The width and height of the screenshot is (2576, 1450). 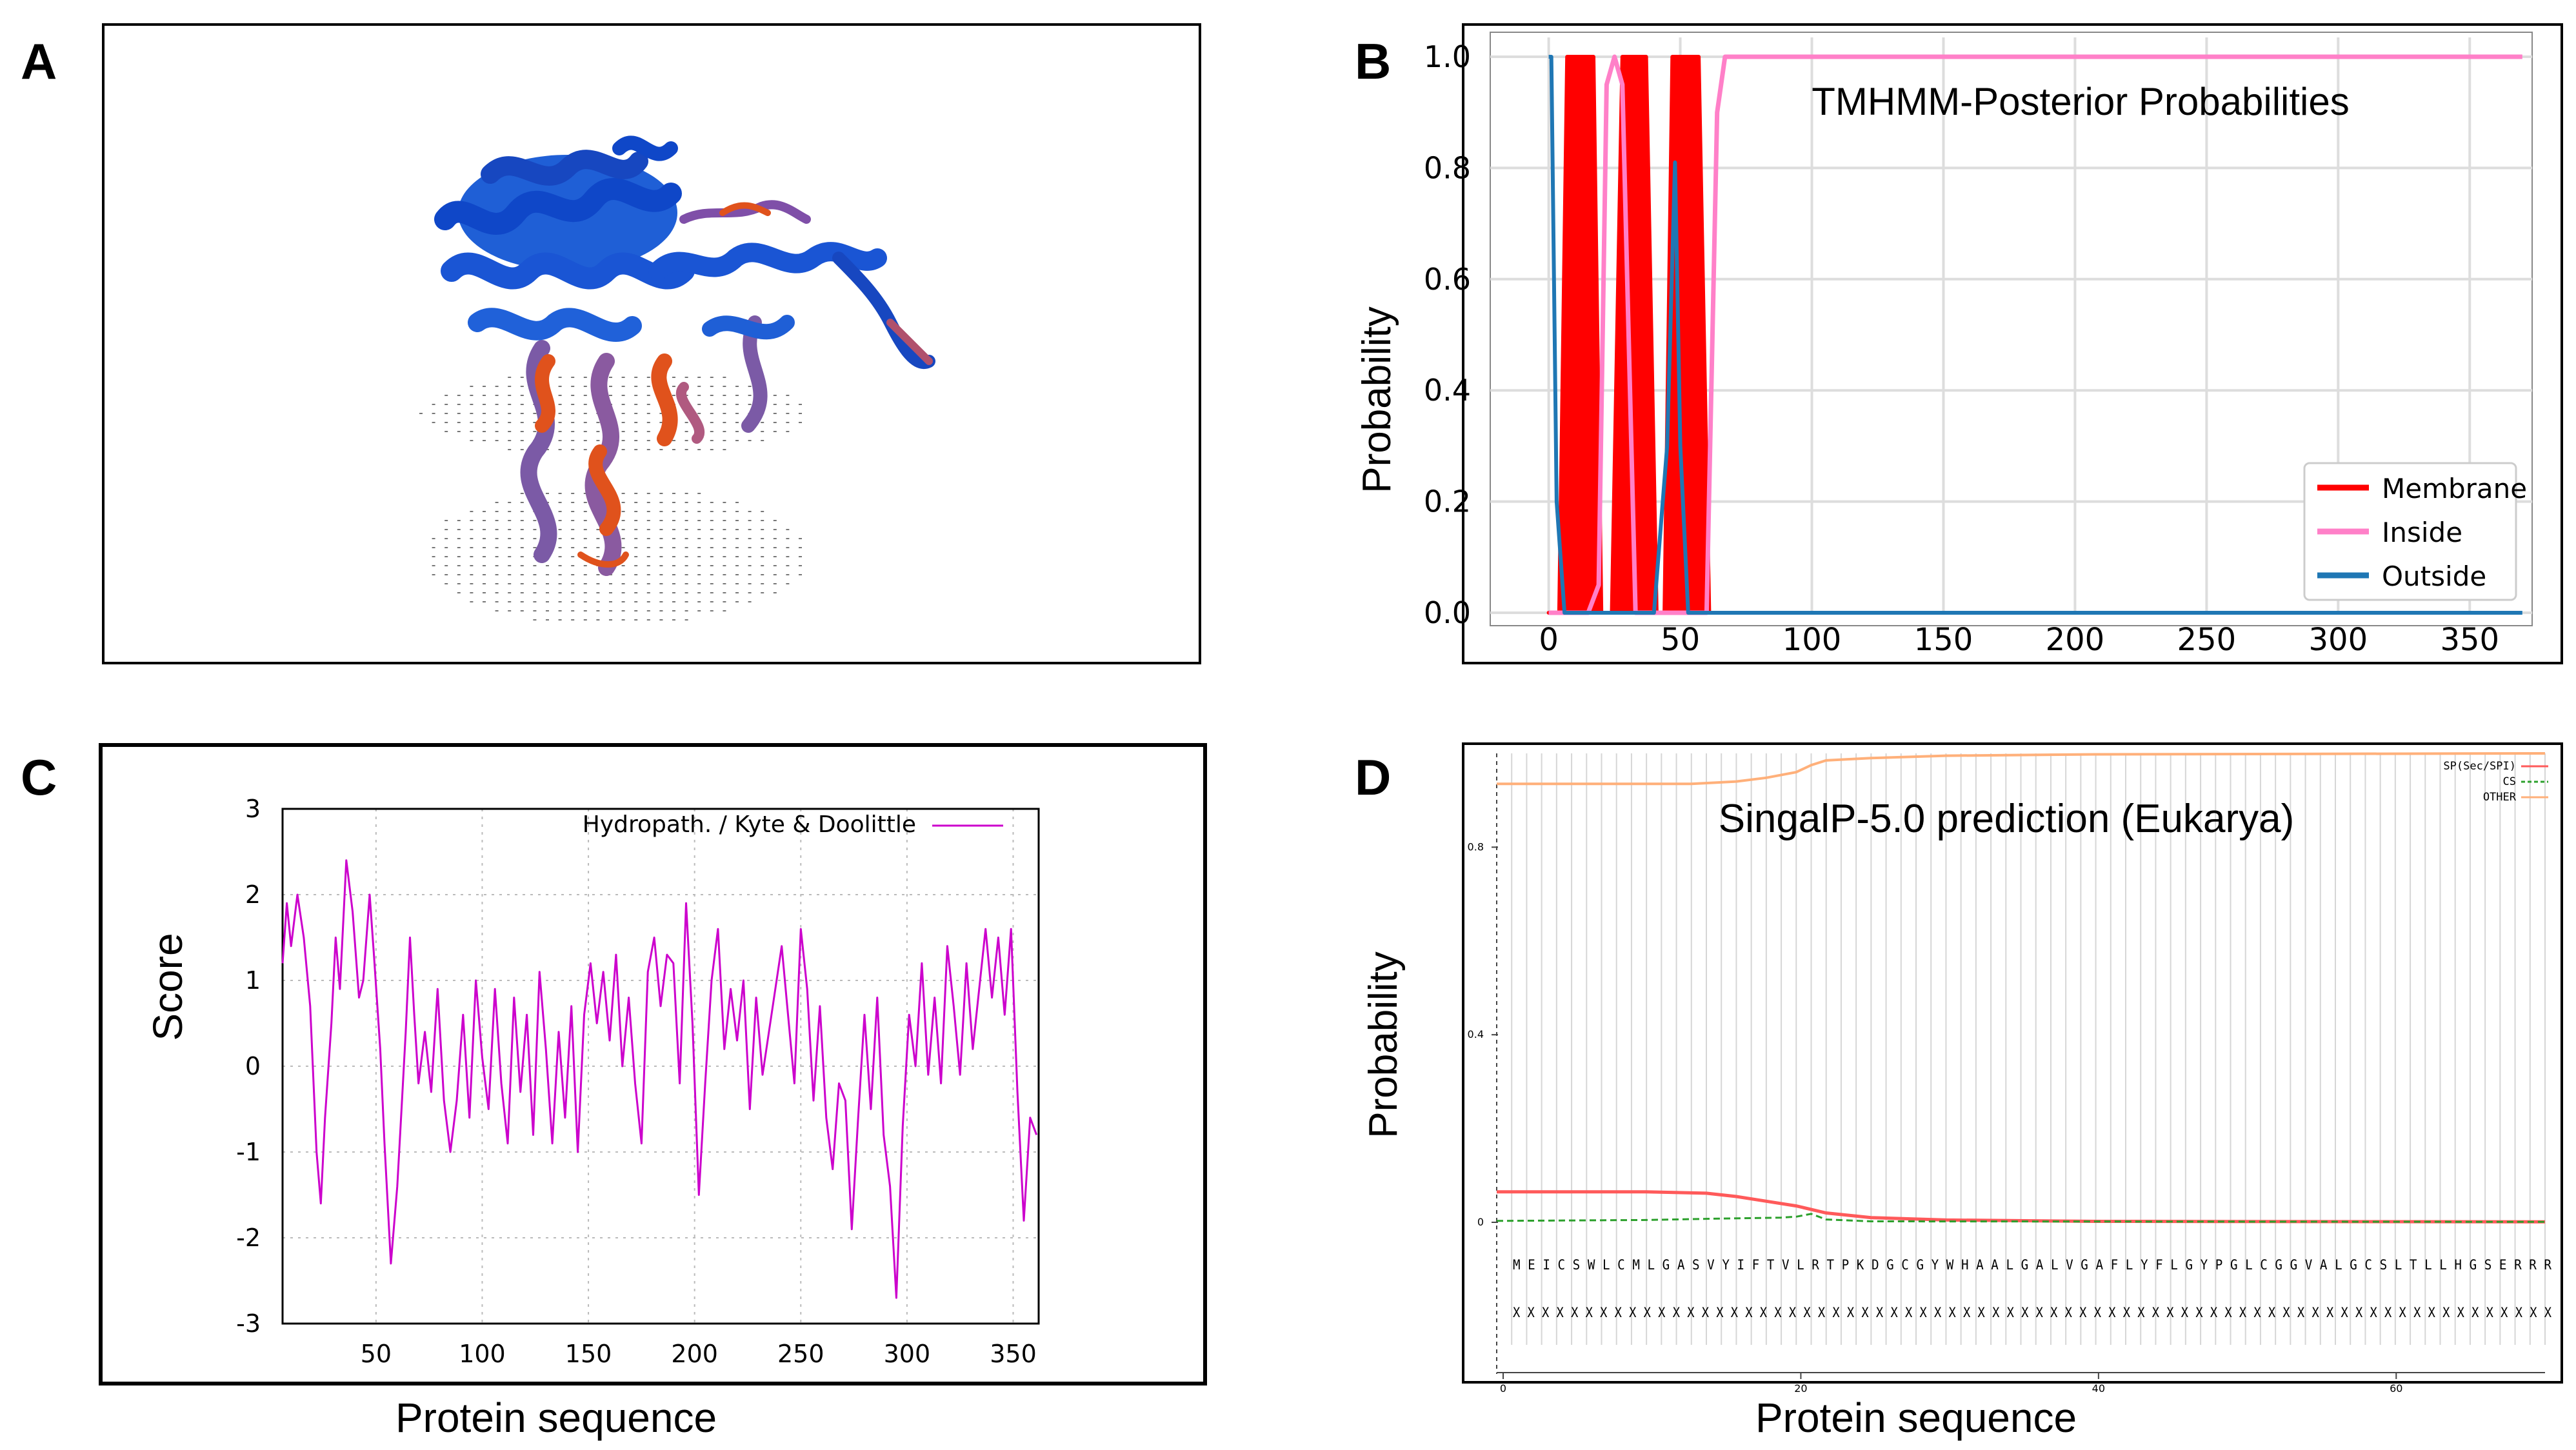 I want to click on c-legend: Hydropath. / Kyte & Doolittle, so click(x=793, y=824).